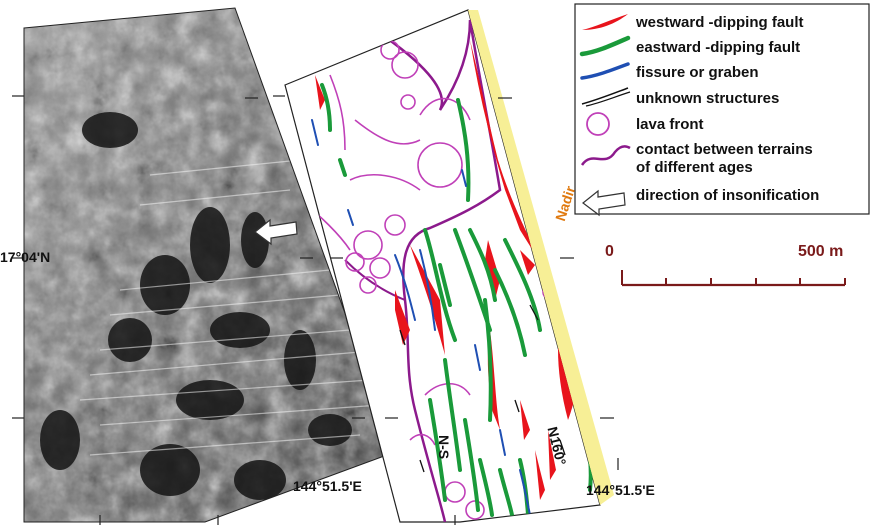  I want to click on legend-item-lava-front: lava front, so click(645, 124).